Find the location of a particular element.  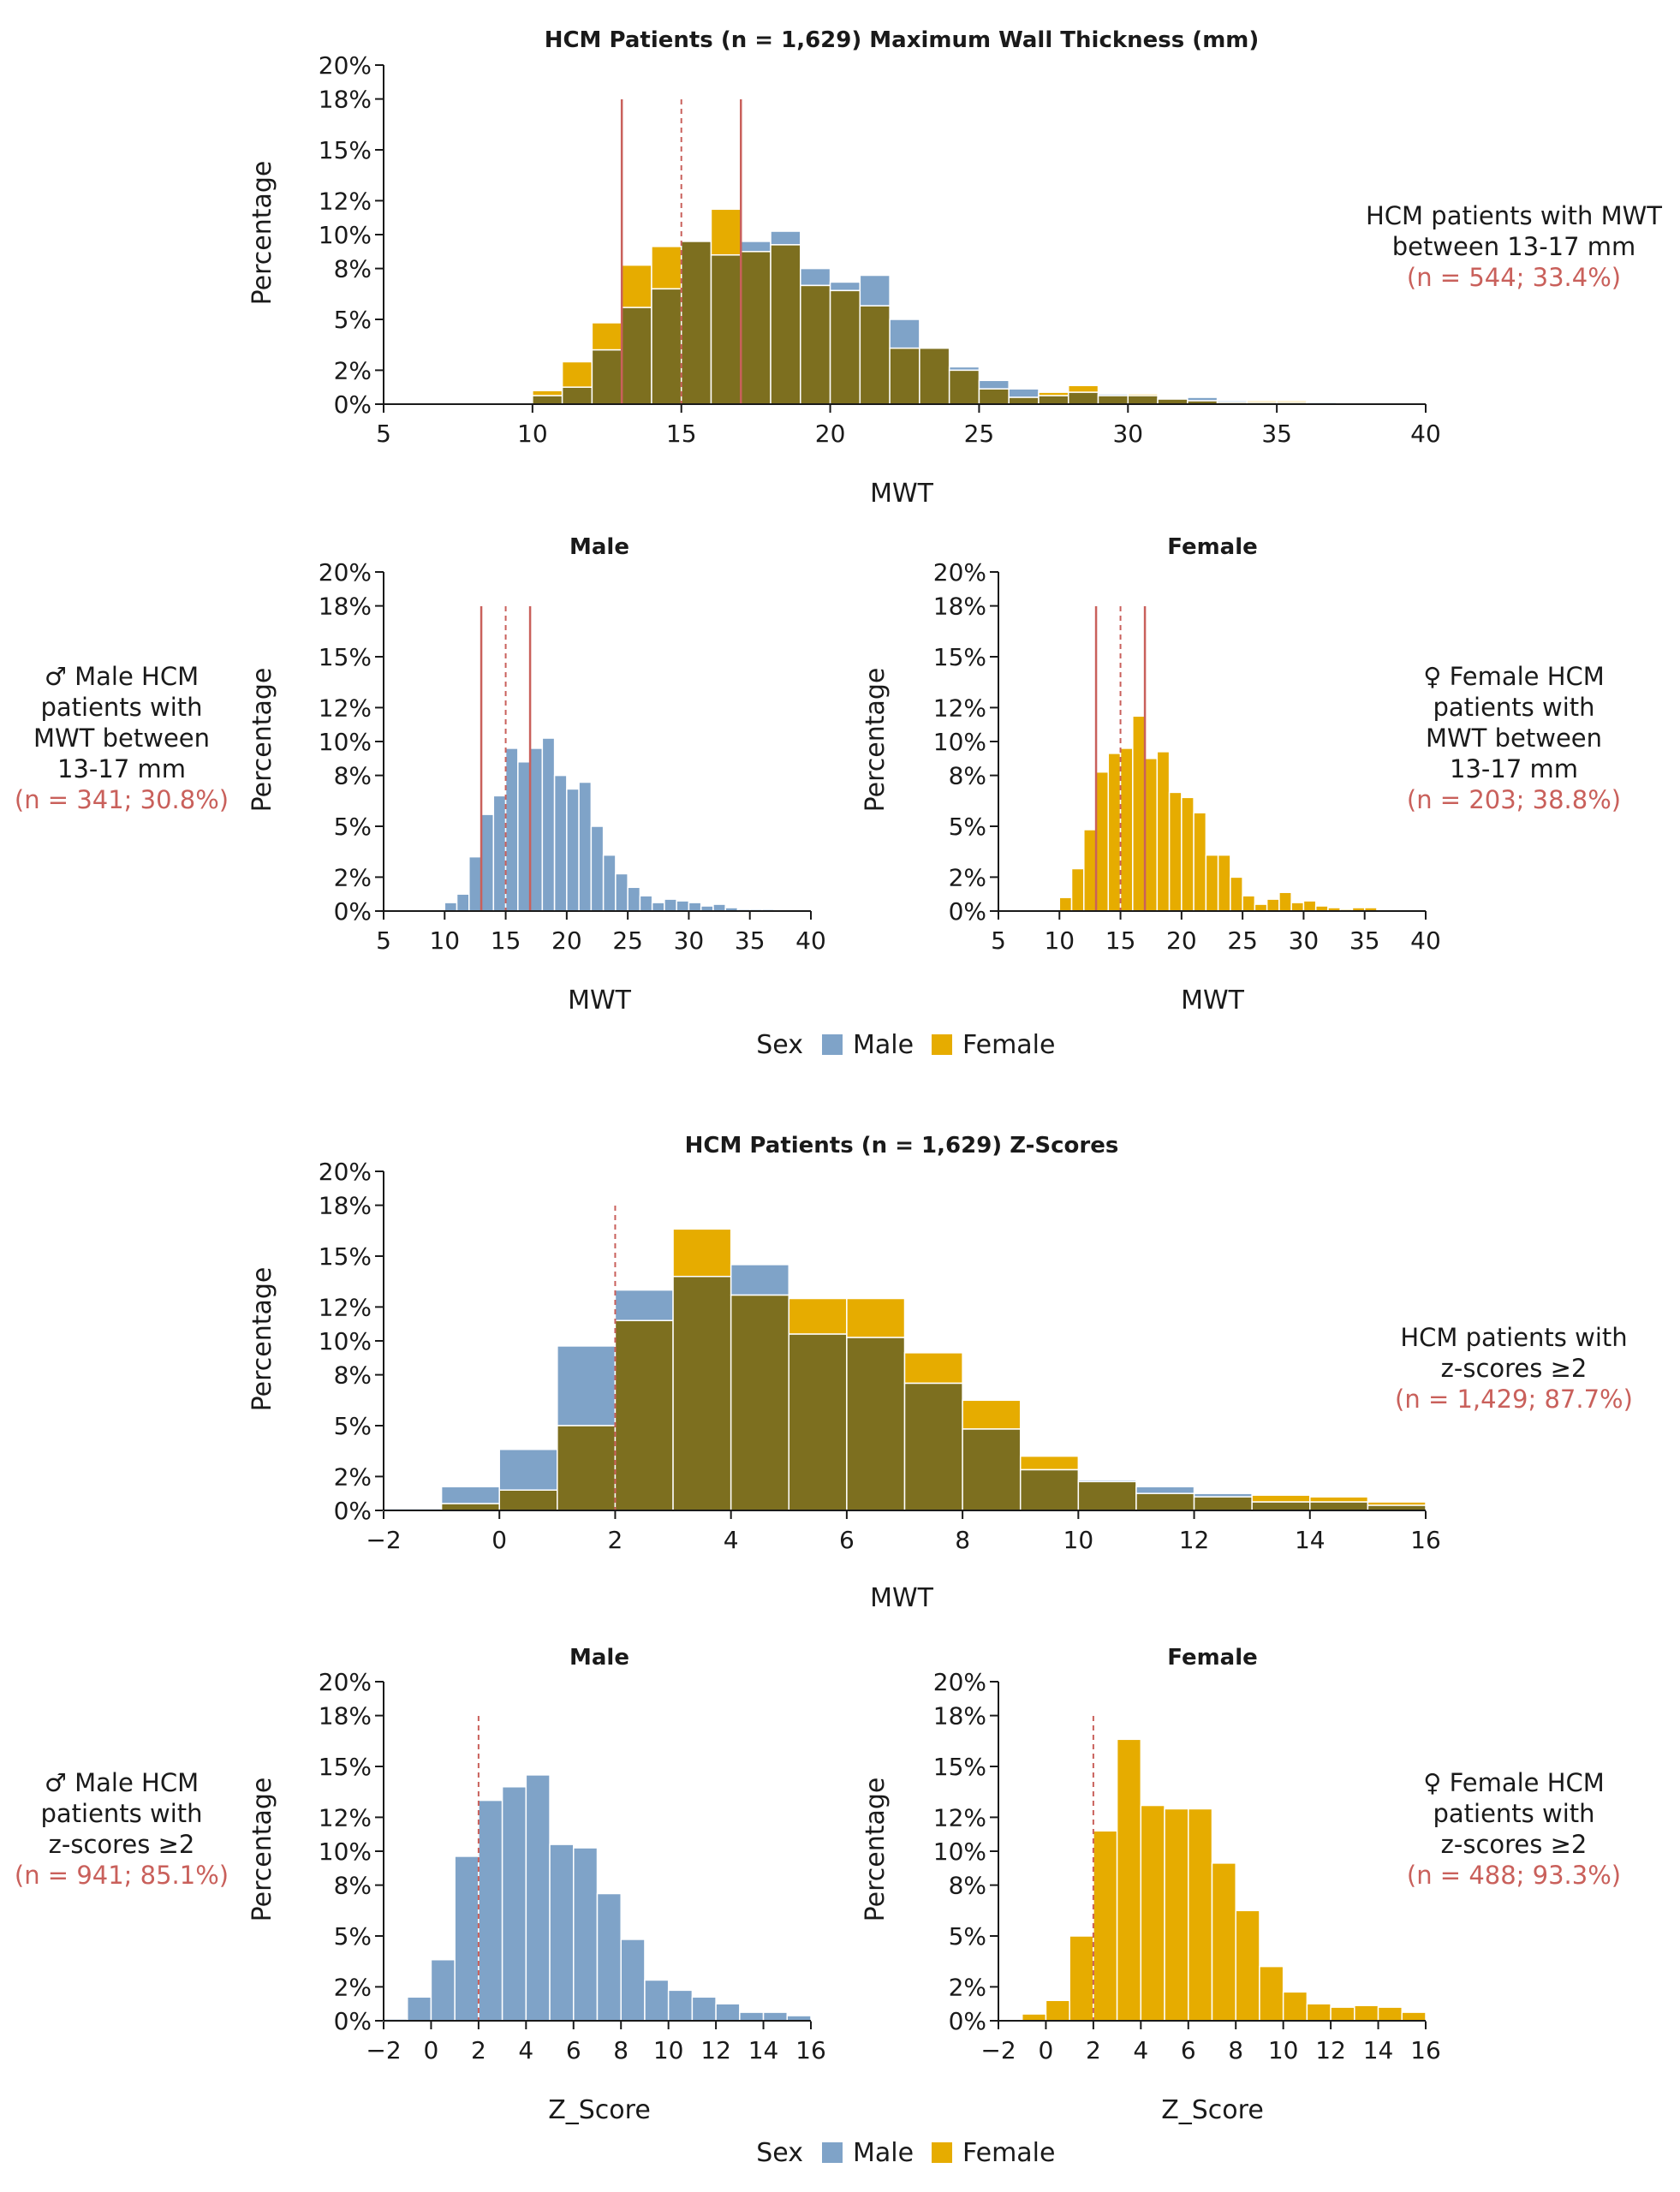

plot-mwt_male: 0% 2% 5% 8% 10% 12% 15% 18% 20% 5 10 15 20 25 30 35 40 is located at coordinates (572, 756).